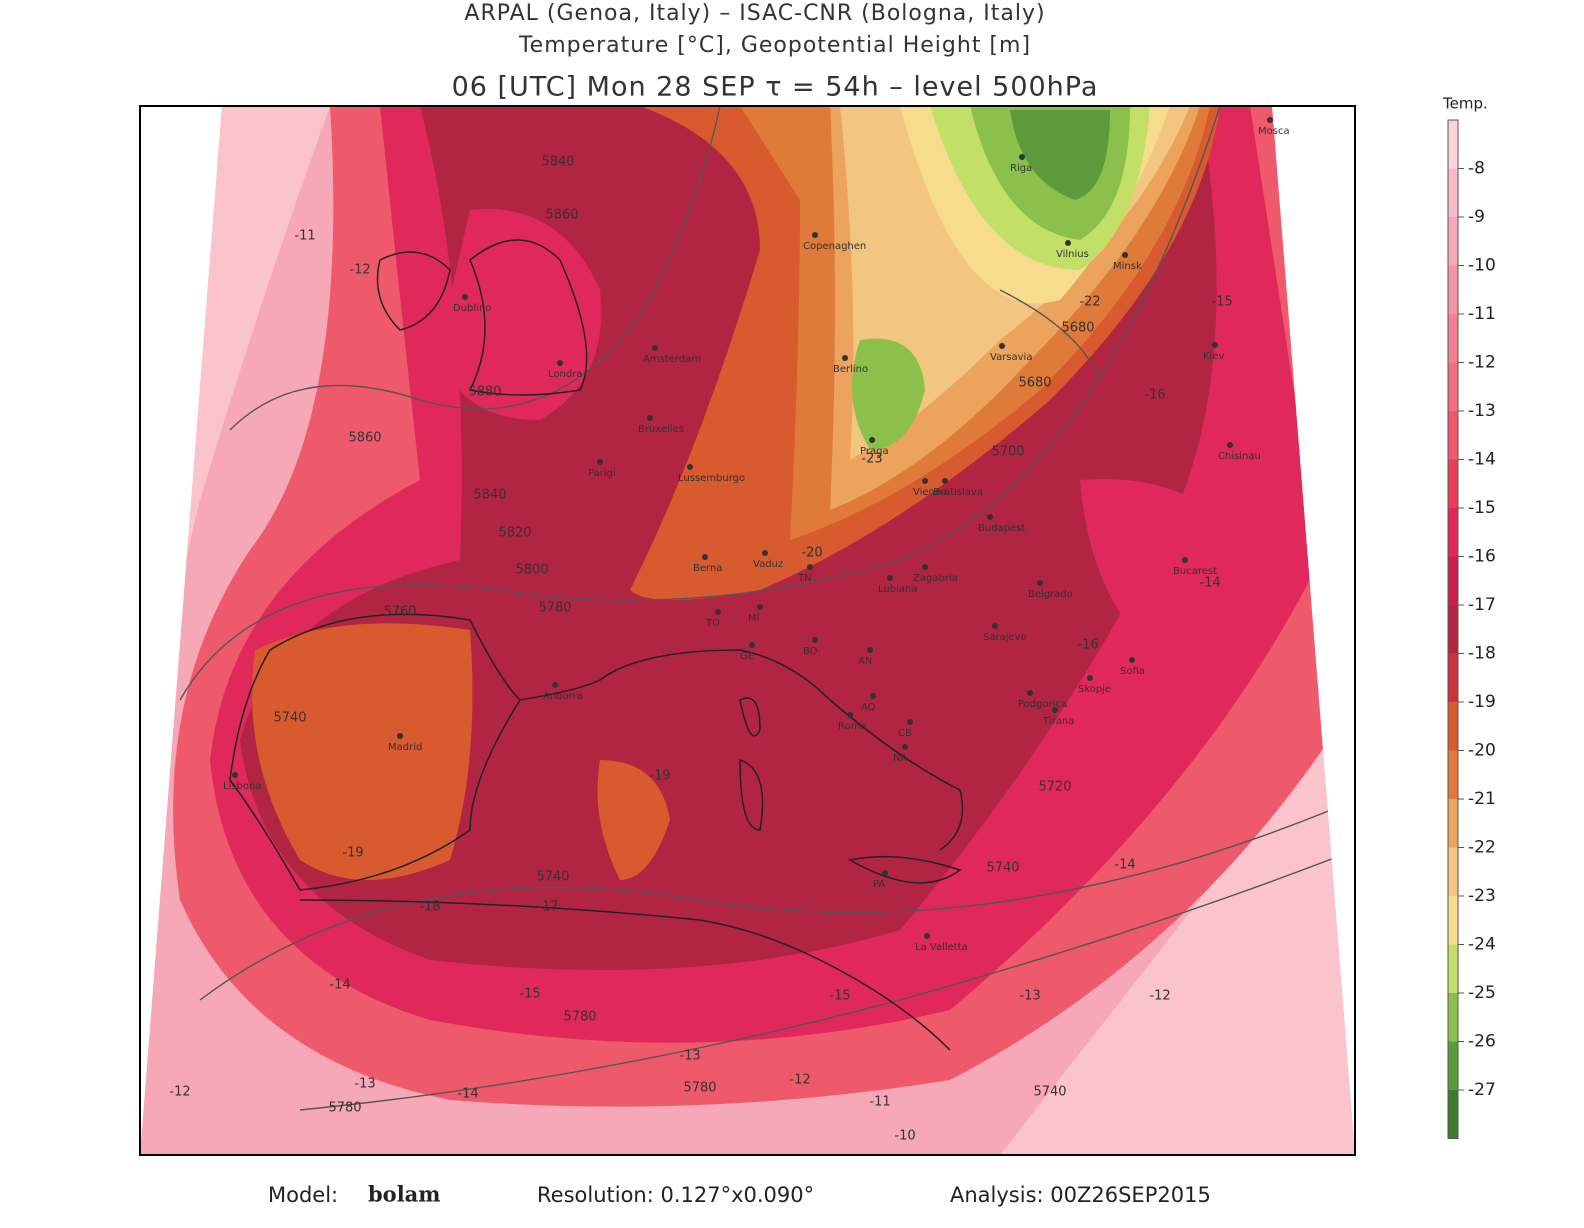 This screenshot has height=1228, width=1584. What do you see at coordinates (1213, 356) in the screenshot?
I see `city-label: Kiev` at bounding box center [1213, 356].